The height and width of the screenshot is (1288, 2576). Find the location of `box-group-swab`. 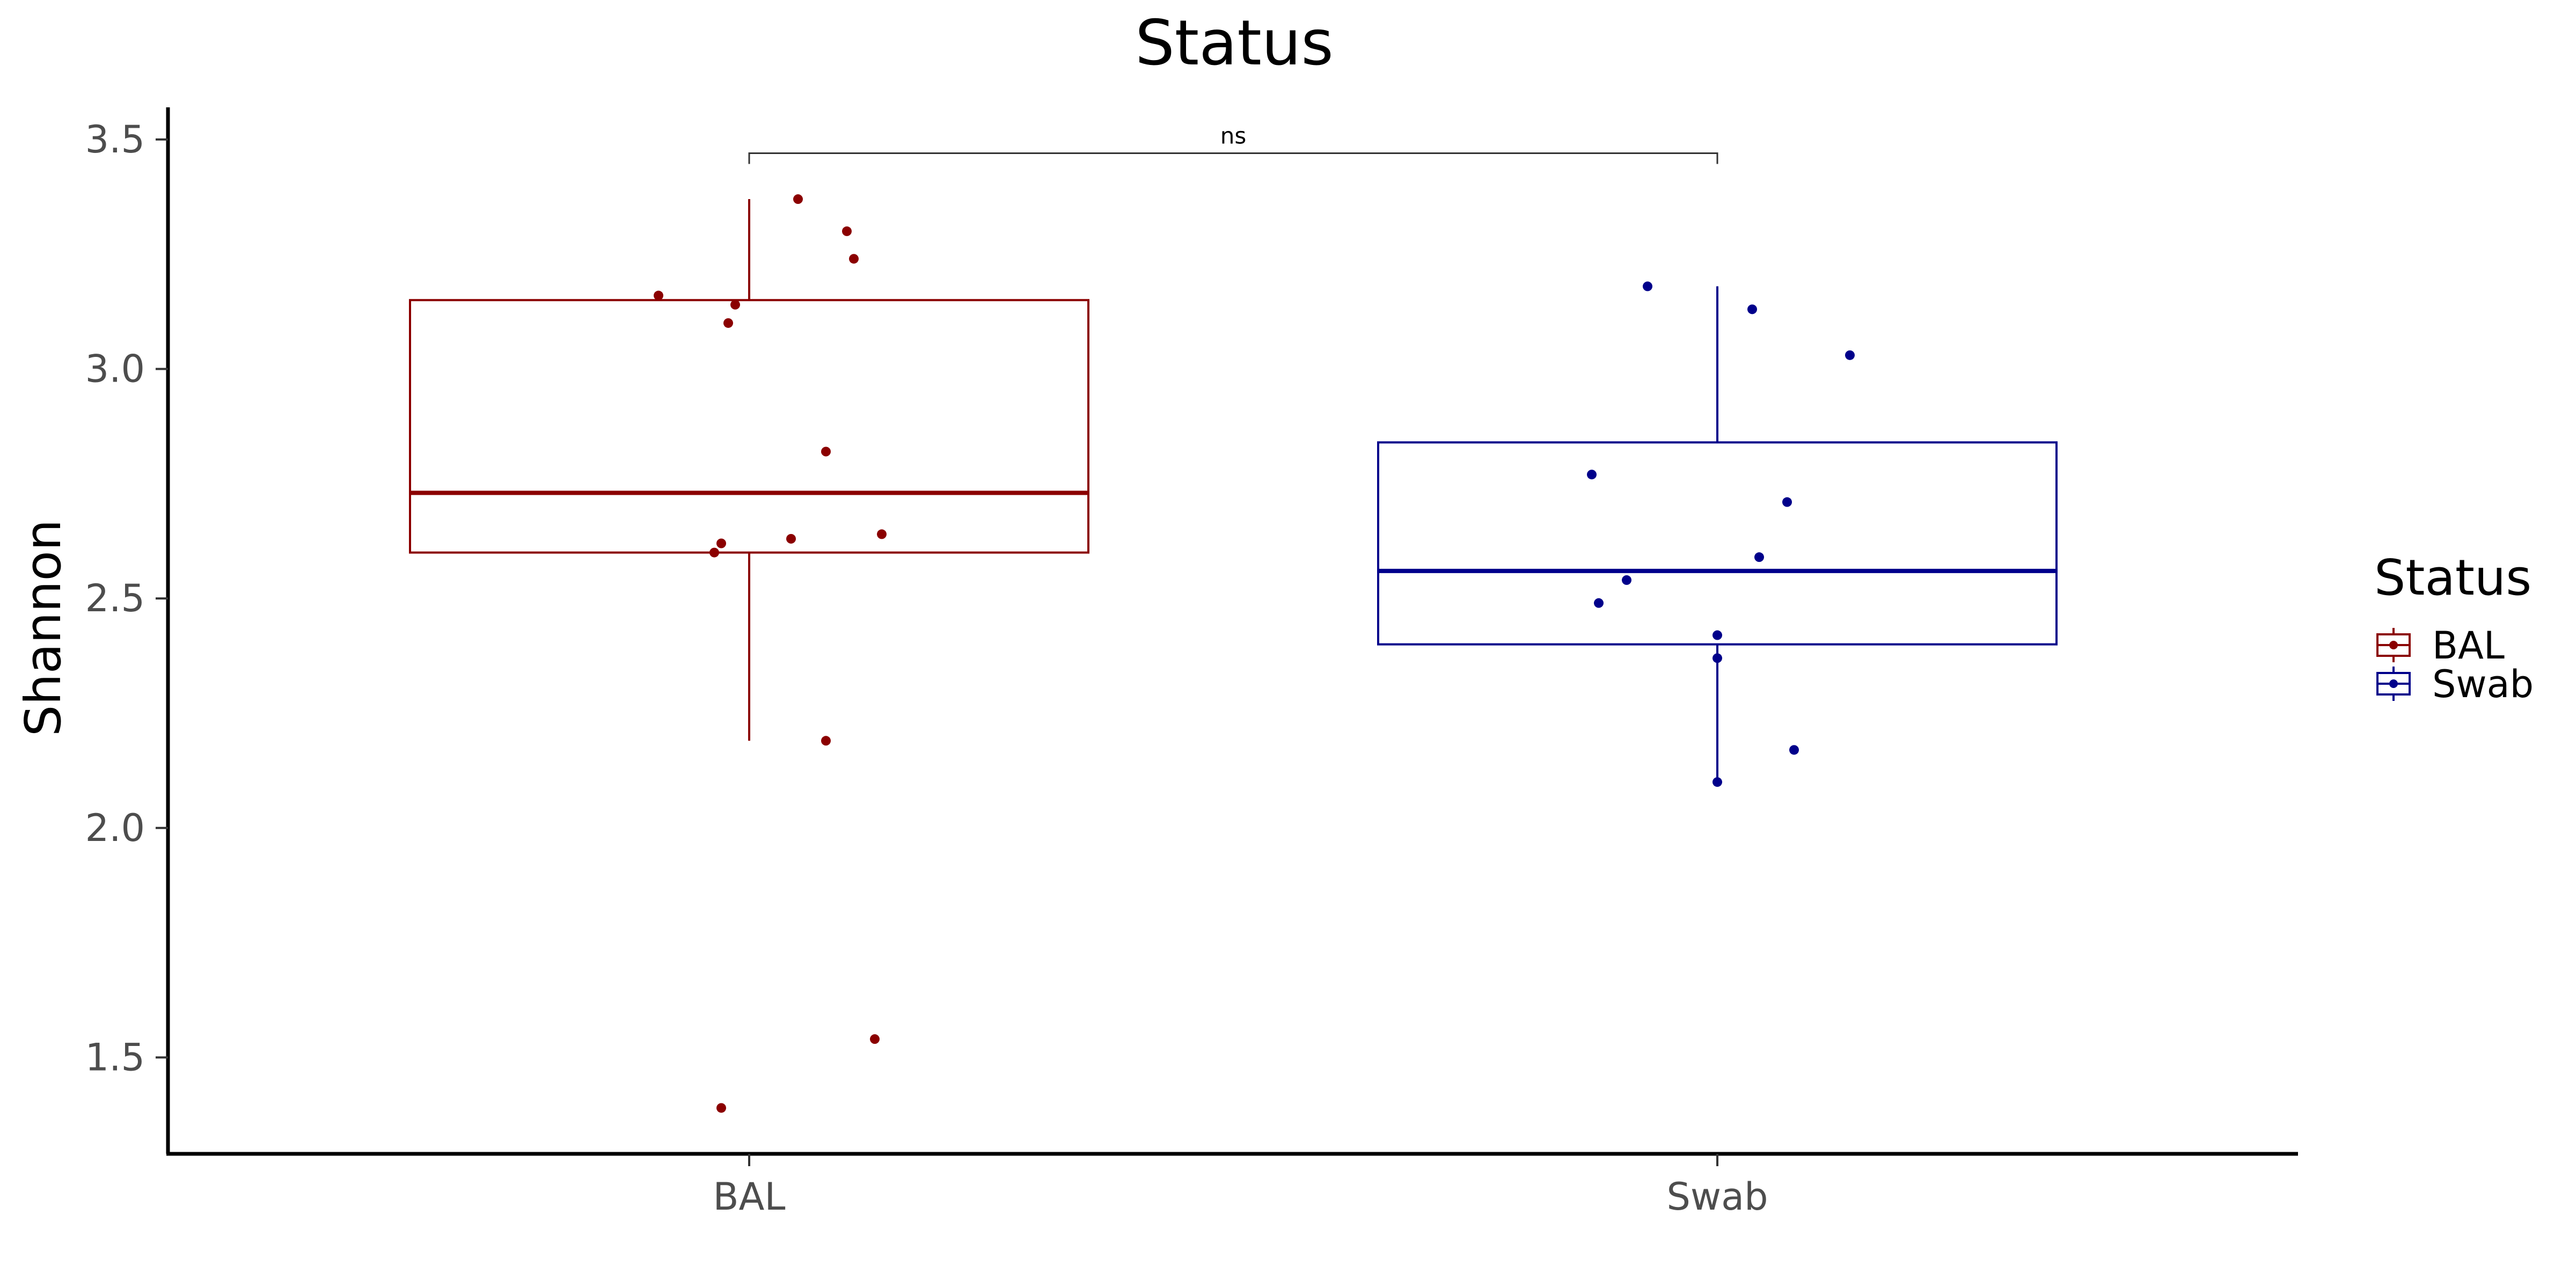

box-group-swab is located at coordinates (1717, 534).